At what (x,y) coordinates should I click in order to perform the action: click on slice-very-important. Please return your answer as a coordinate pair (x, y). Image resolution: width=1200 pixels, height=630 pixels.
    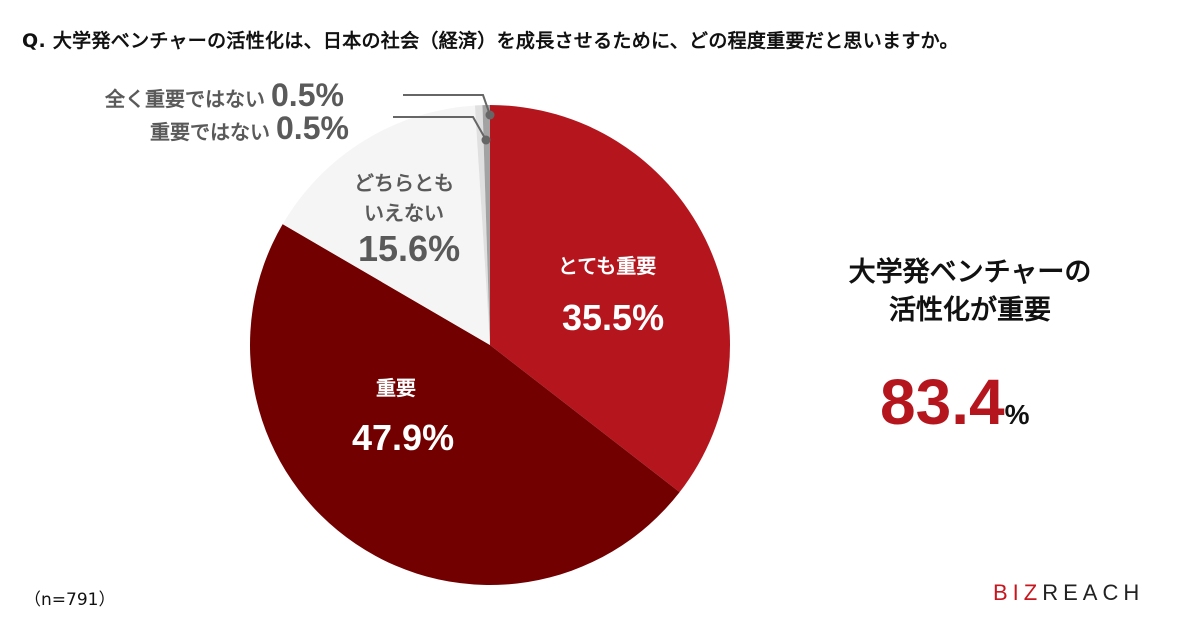
    Looking at the image, I should click on (610, 299).